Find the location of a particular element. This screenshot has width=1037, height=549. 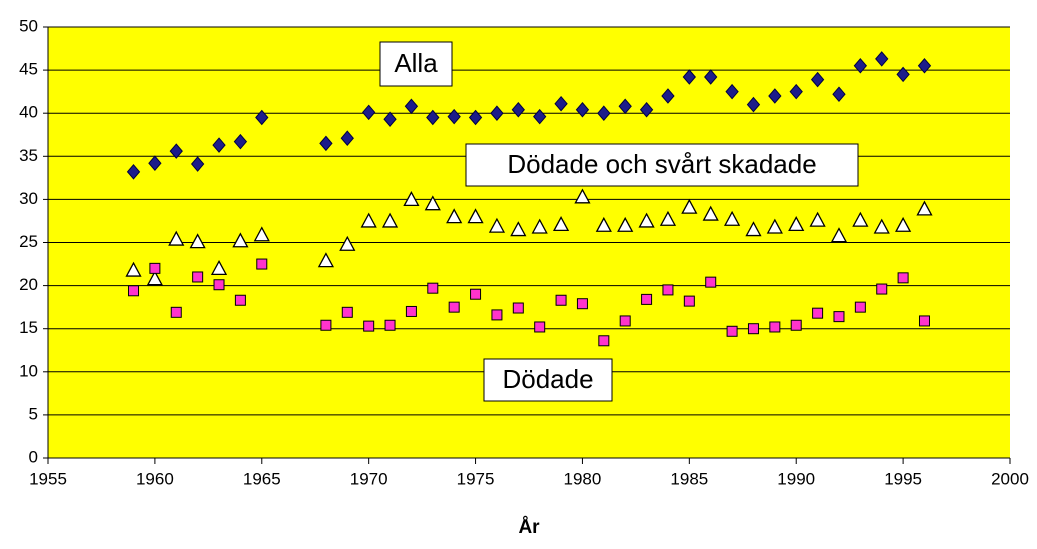

x-tick-label: 1995 is located at coordinates (903, 478).